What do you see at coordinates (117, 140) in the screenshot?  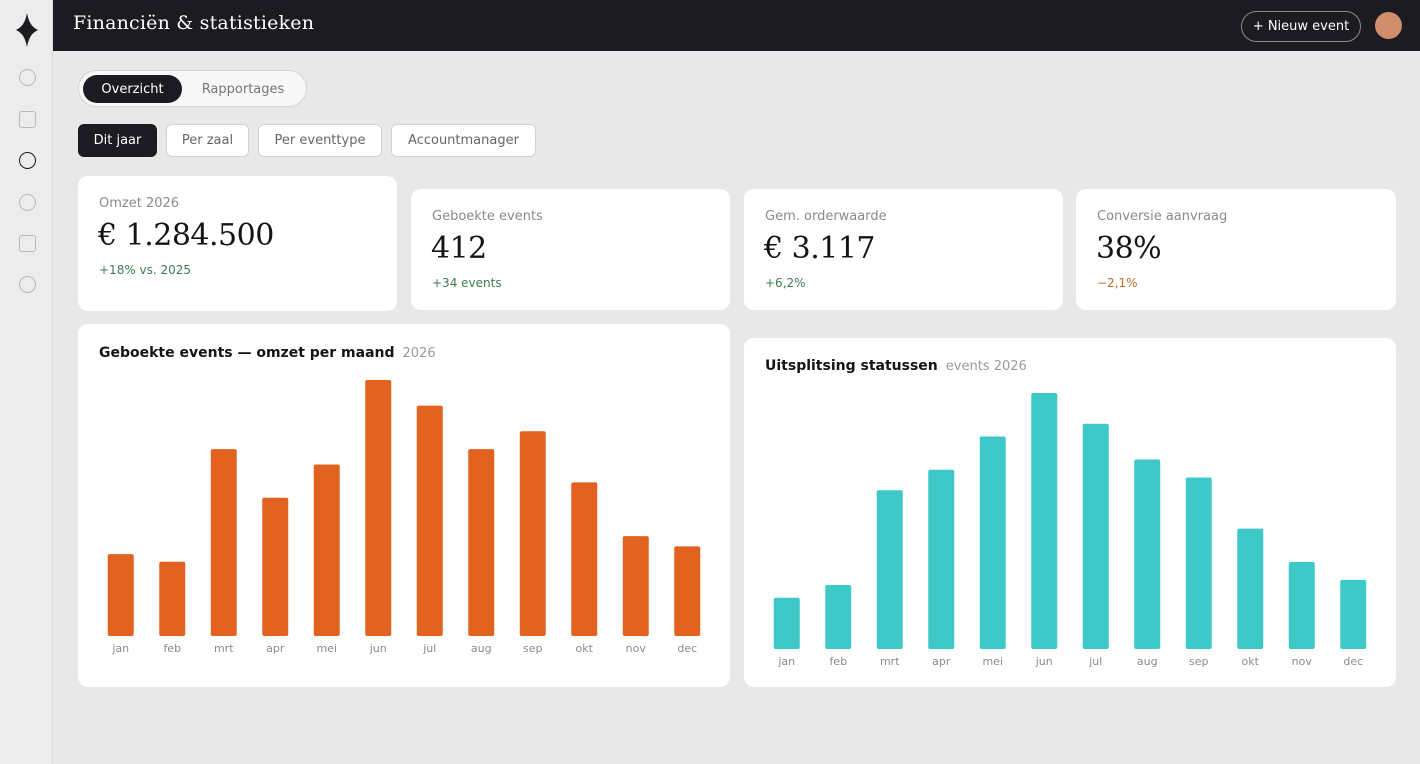 I see `filter-this-year: Dit jaar` at bounding box center [117, 140].